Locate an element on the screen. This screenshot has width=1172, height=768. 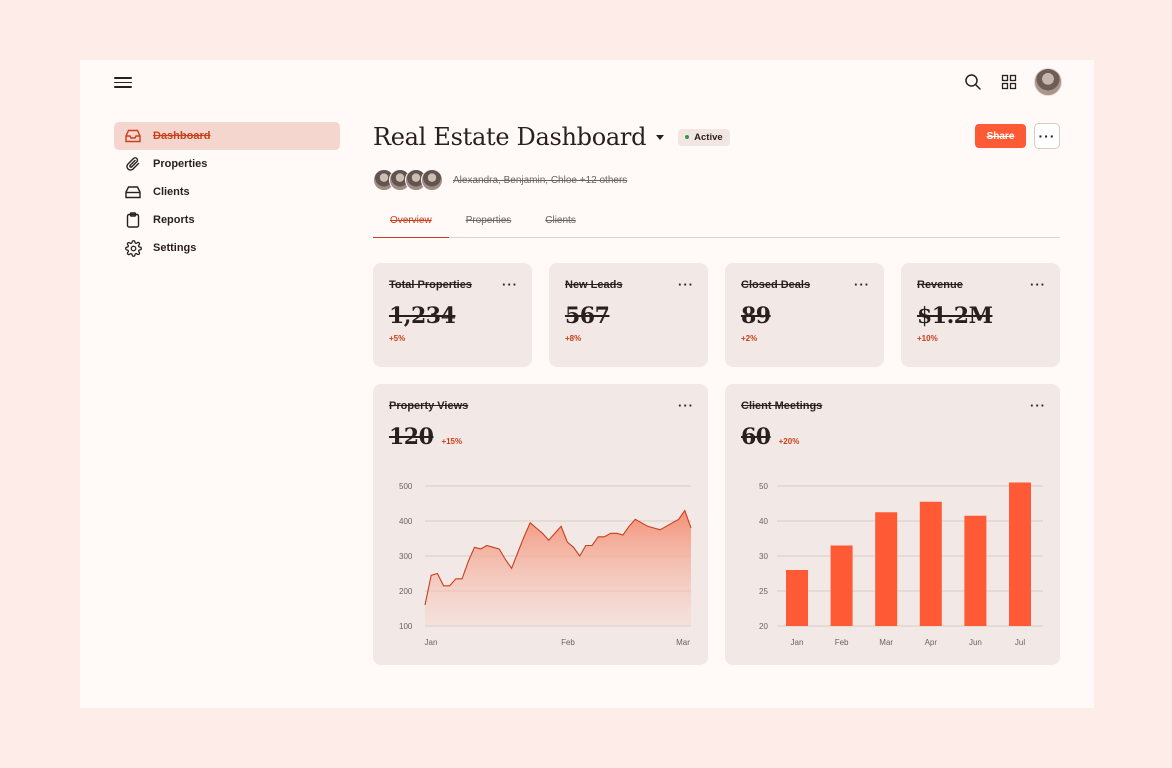
kpi-value: $1.2M is located at coordinates (955, 316).